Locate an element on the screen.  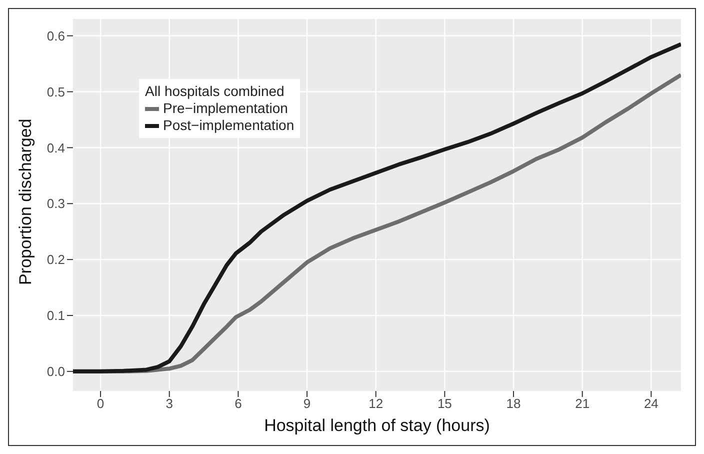
y-tick-label: 0.6 is located at coordinates (55, 36).